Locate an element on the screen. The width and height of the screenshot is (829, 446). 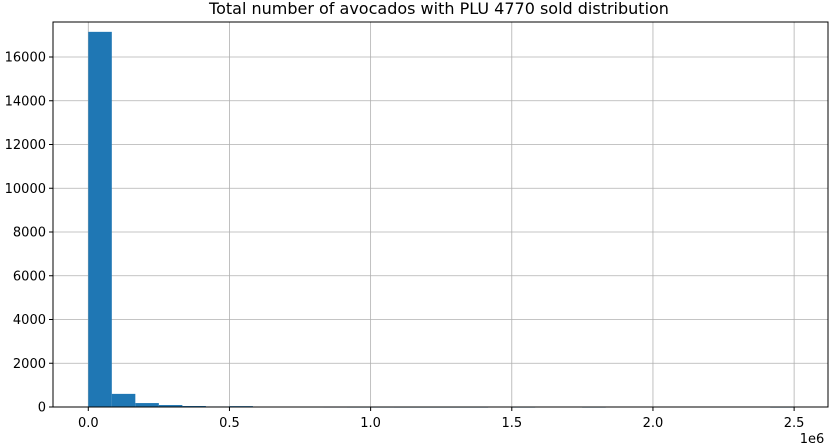
y-tick-label: 14000 is located at coordinates (25, 101).